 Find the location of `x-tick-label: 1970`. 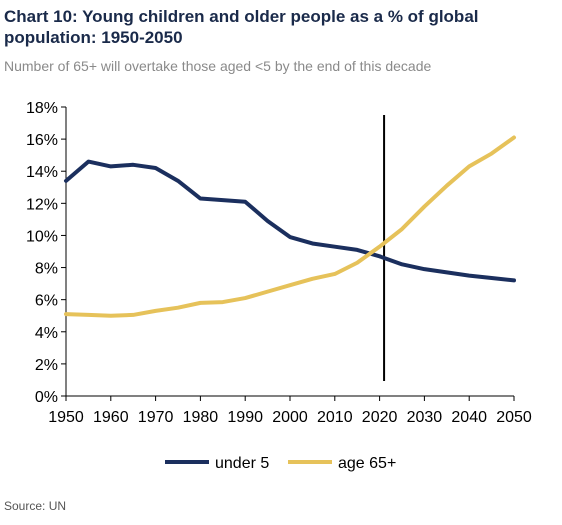

x-tick-label: 1970 is located at coordinates (156, 417).